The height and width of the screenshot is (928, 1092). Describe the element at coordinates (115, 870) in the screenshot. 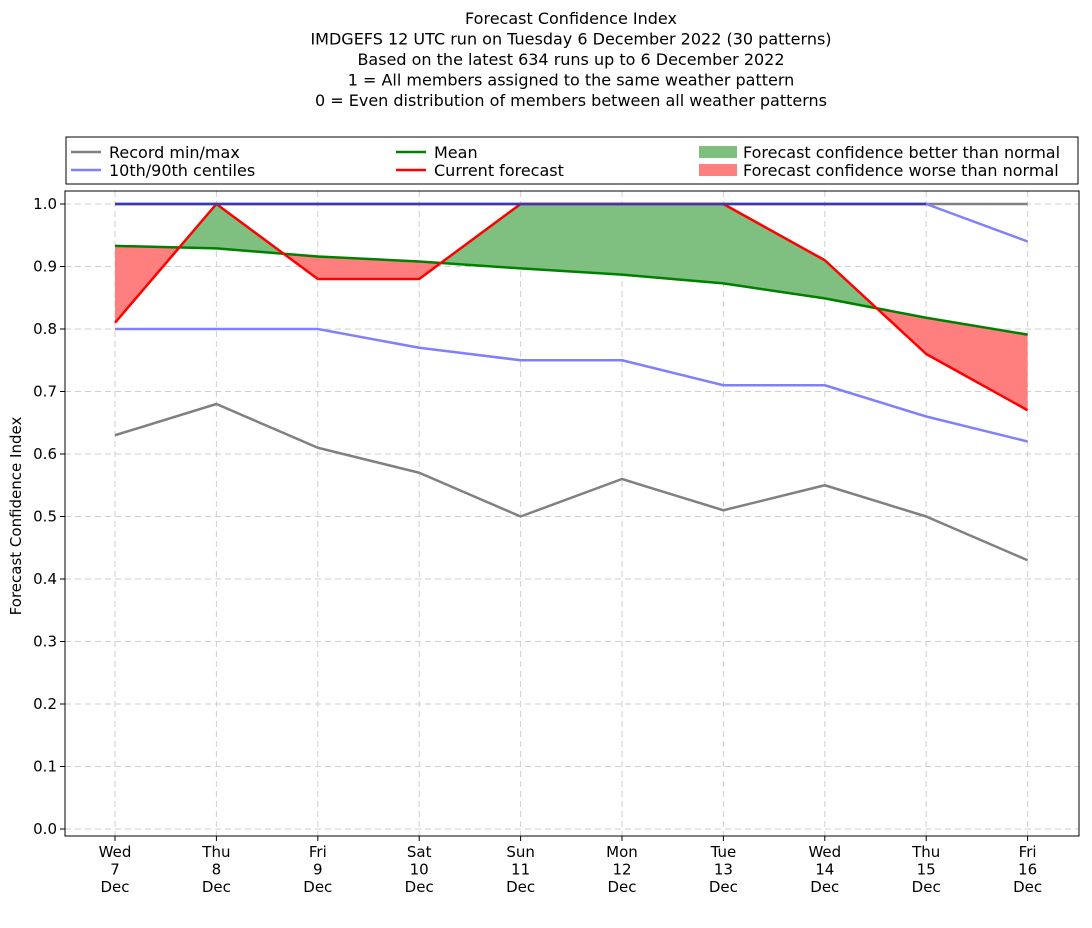

I see `x-tick-label: 7` at that location.